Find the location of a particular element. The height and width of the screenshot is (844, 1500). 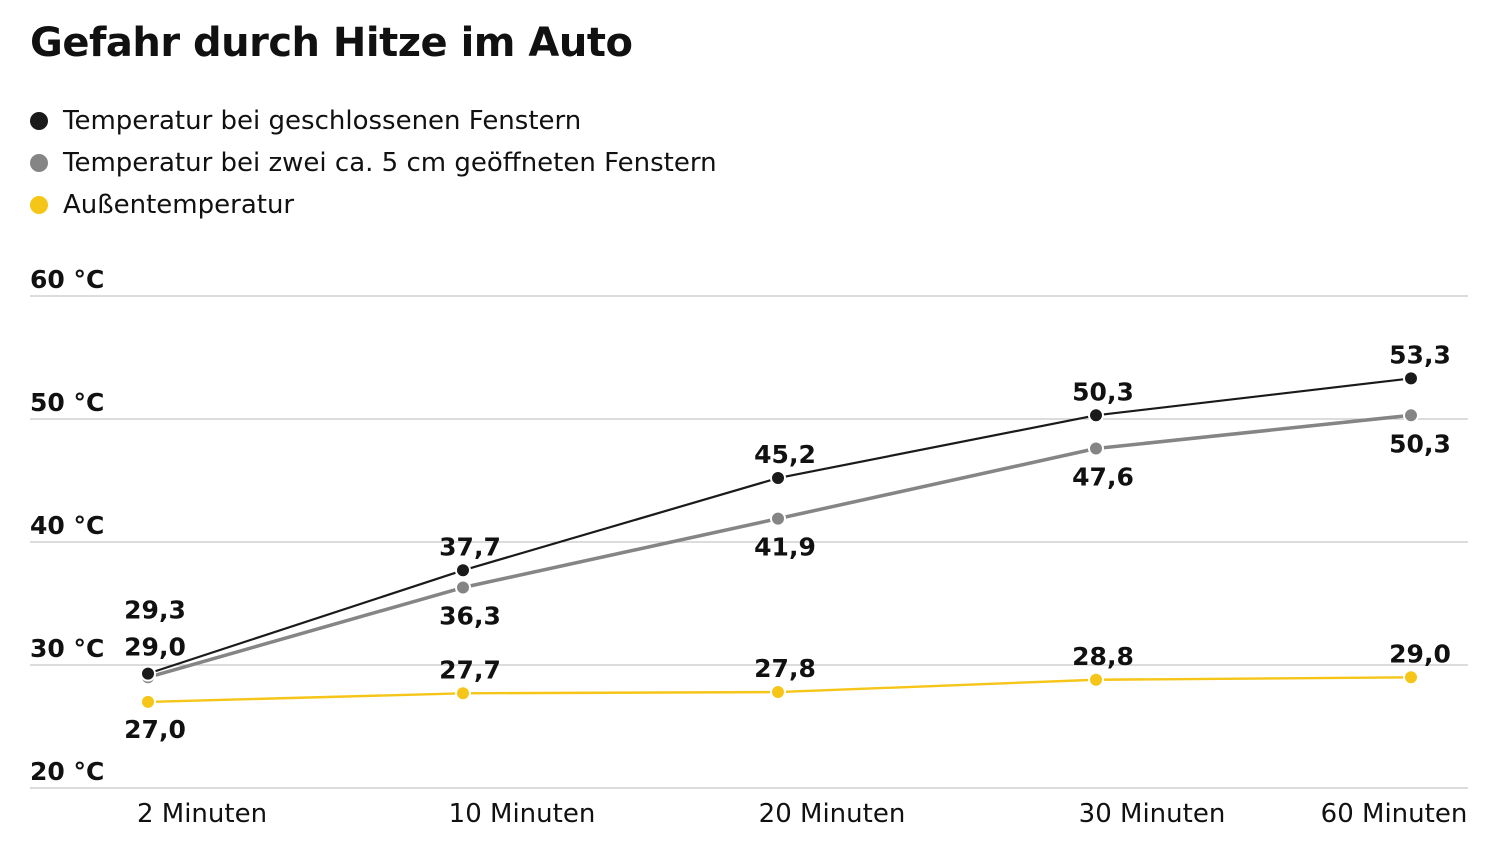

x-tick-label-10-minuten: 10 Minuten is located at coordinates (522, 814).